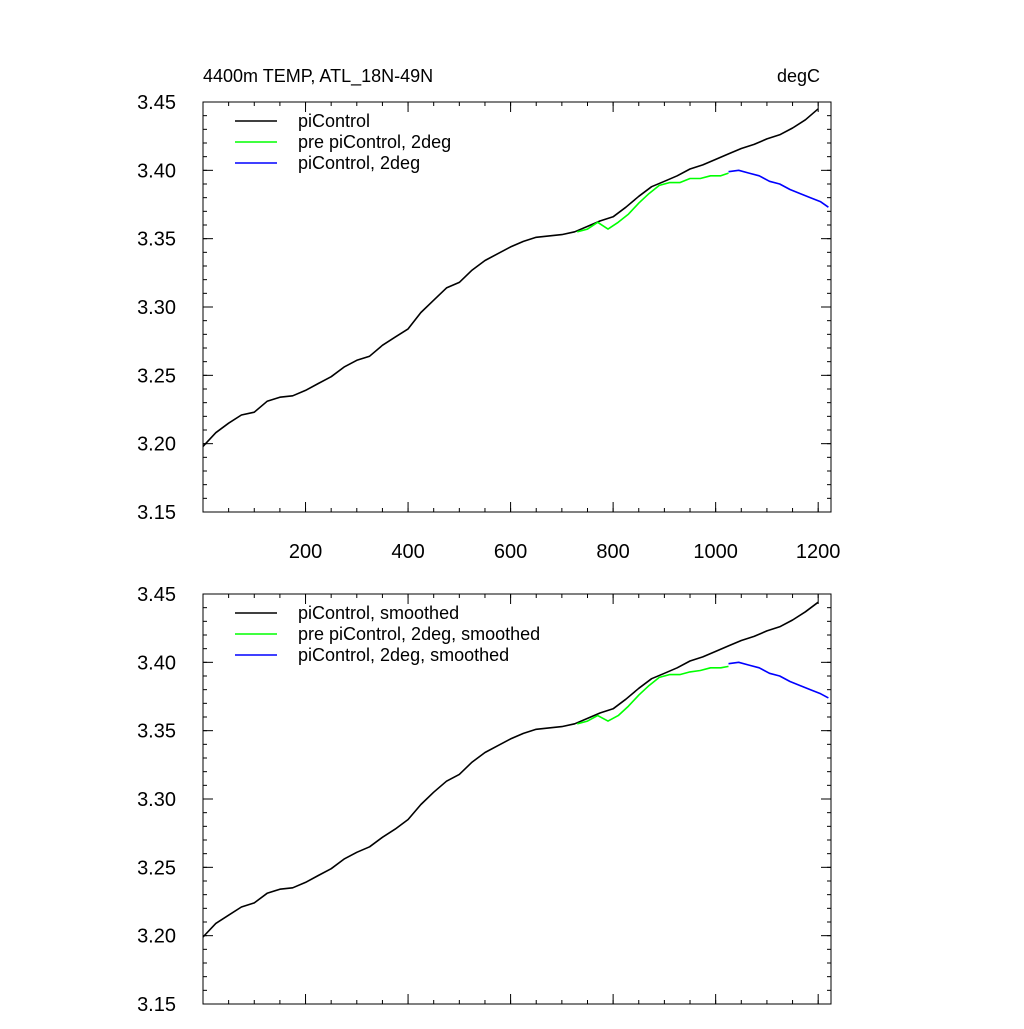 The width and height of the screenshot is (1024, 1029). What do you see at coordinates (612, 552) in the screenshot?
I see `x-tick-label: 800` at bounding box center [612, 552].